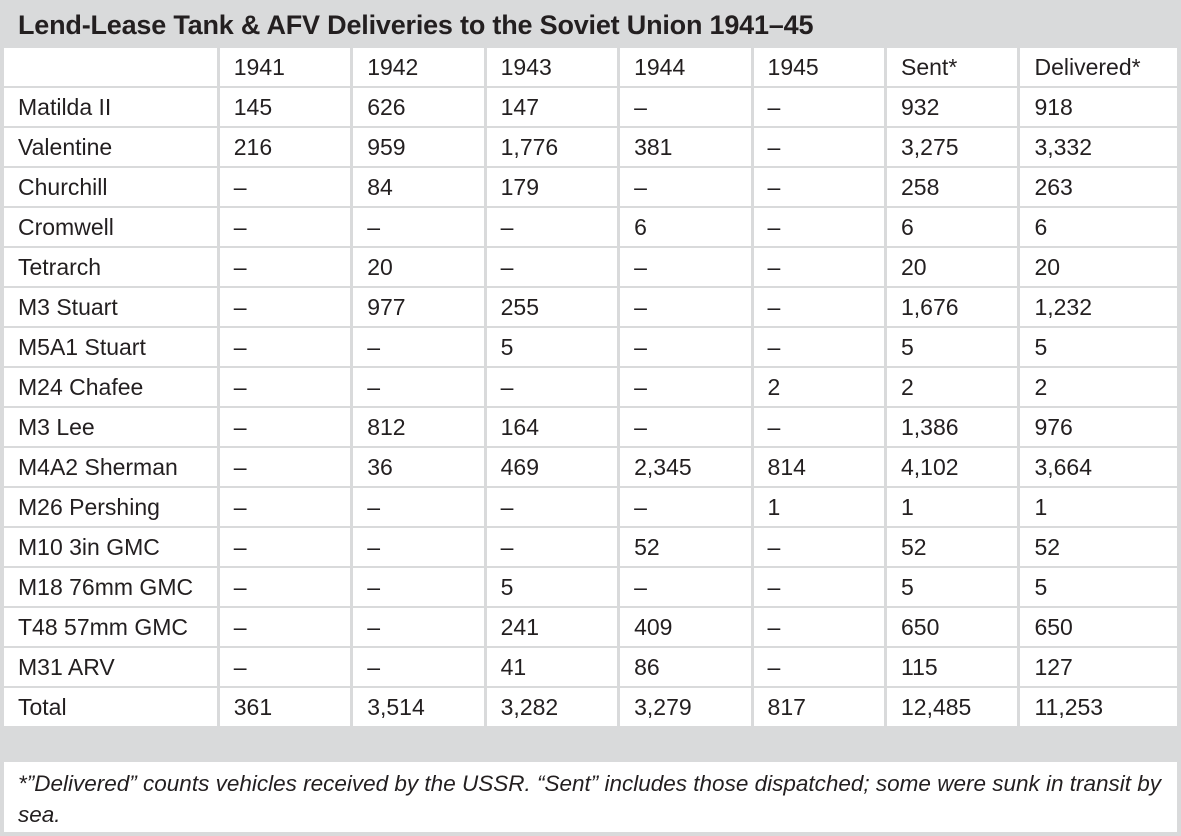 The width and height of the screenshot is (1181, 836). What do you see at coordinates (820, 508) in the screenshot?
I see `value-1945-cell: 1` at bounding box center [820, 508].